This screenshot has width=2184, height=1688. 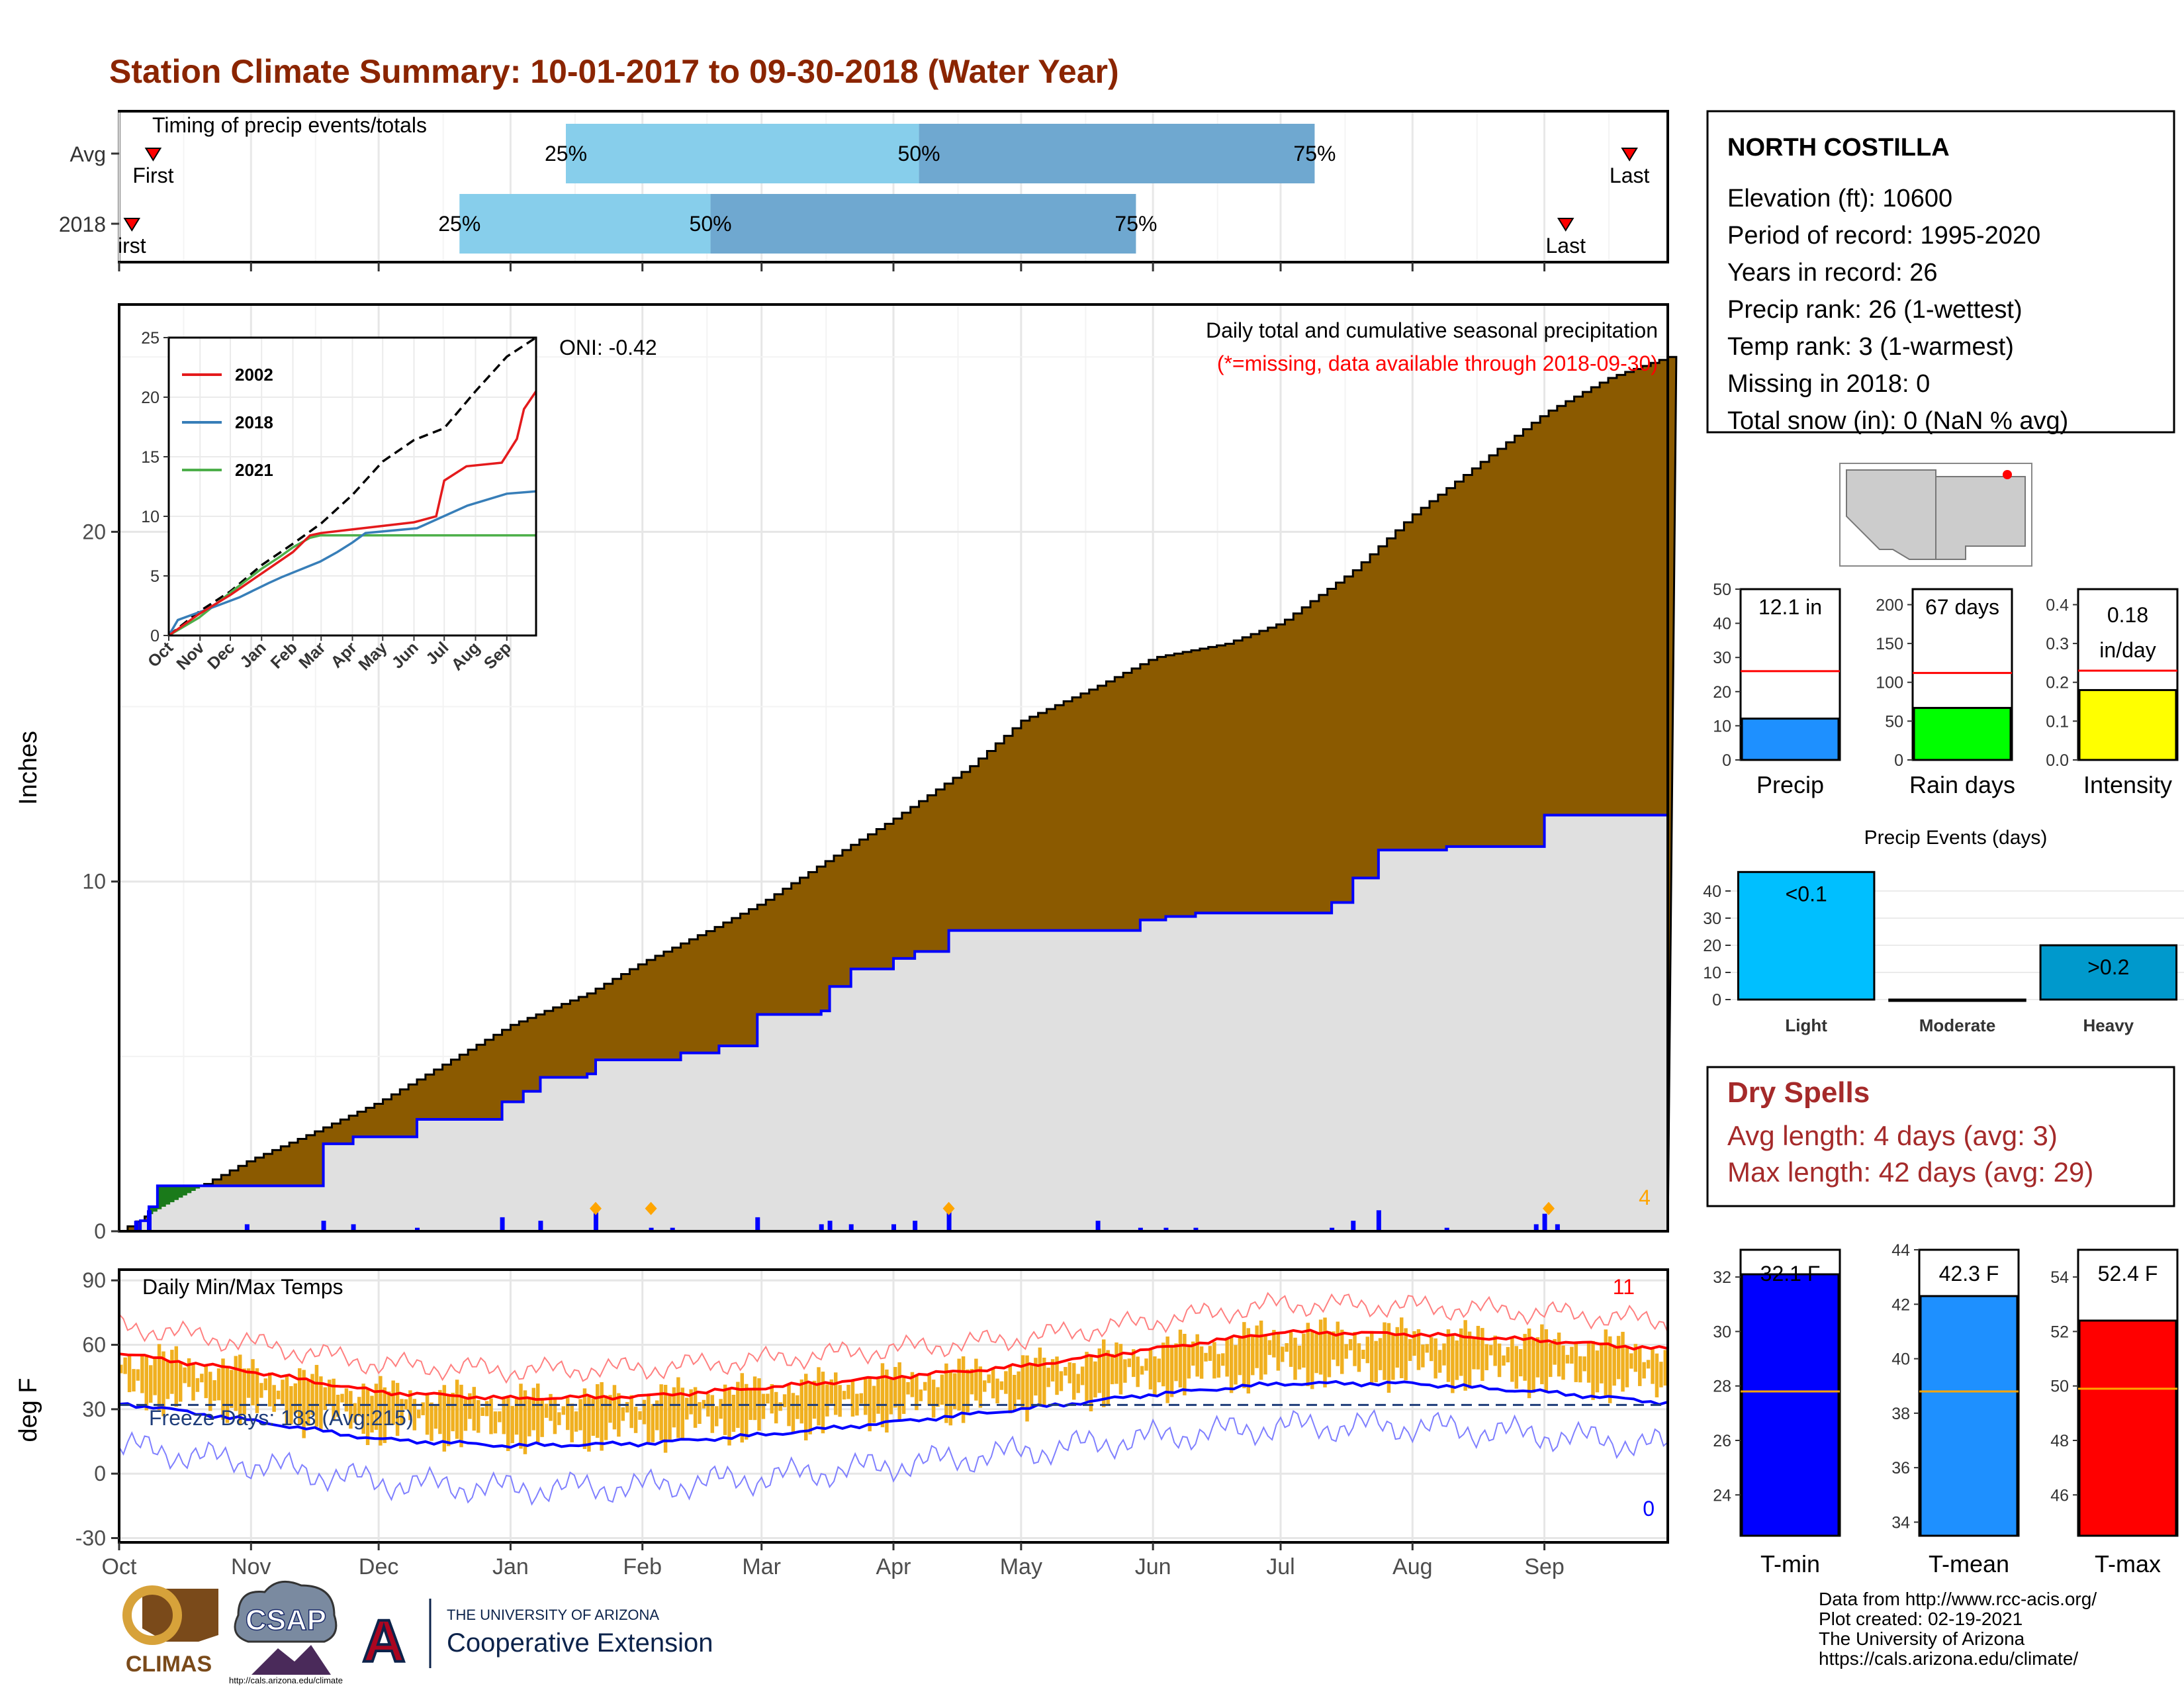 I want to click on temp-summary-y-tick-label: 50, so click(x=2059, y=1387).